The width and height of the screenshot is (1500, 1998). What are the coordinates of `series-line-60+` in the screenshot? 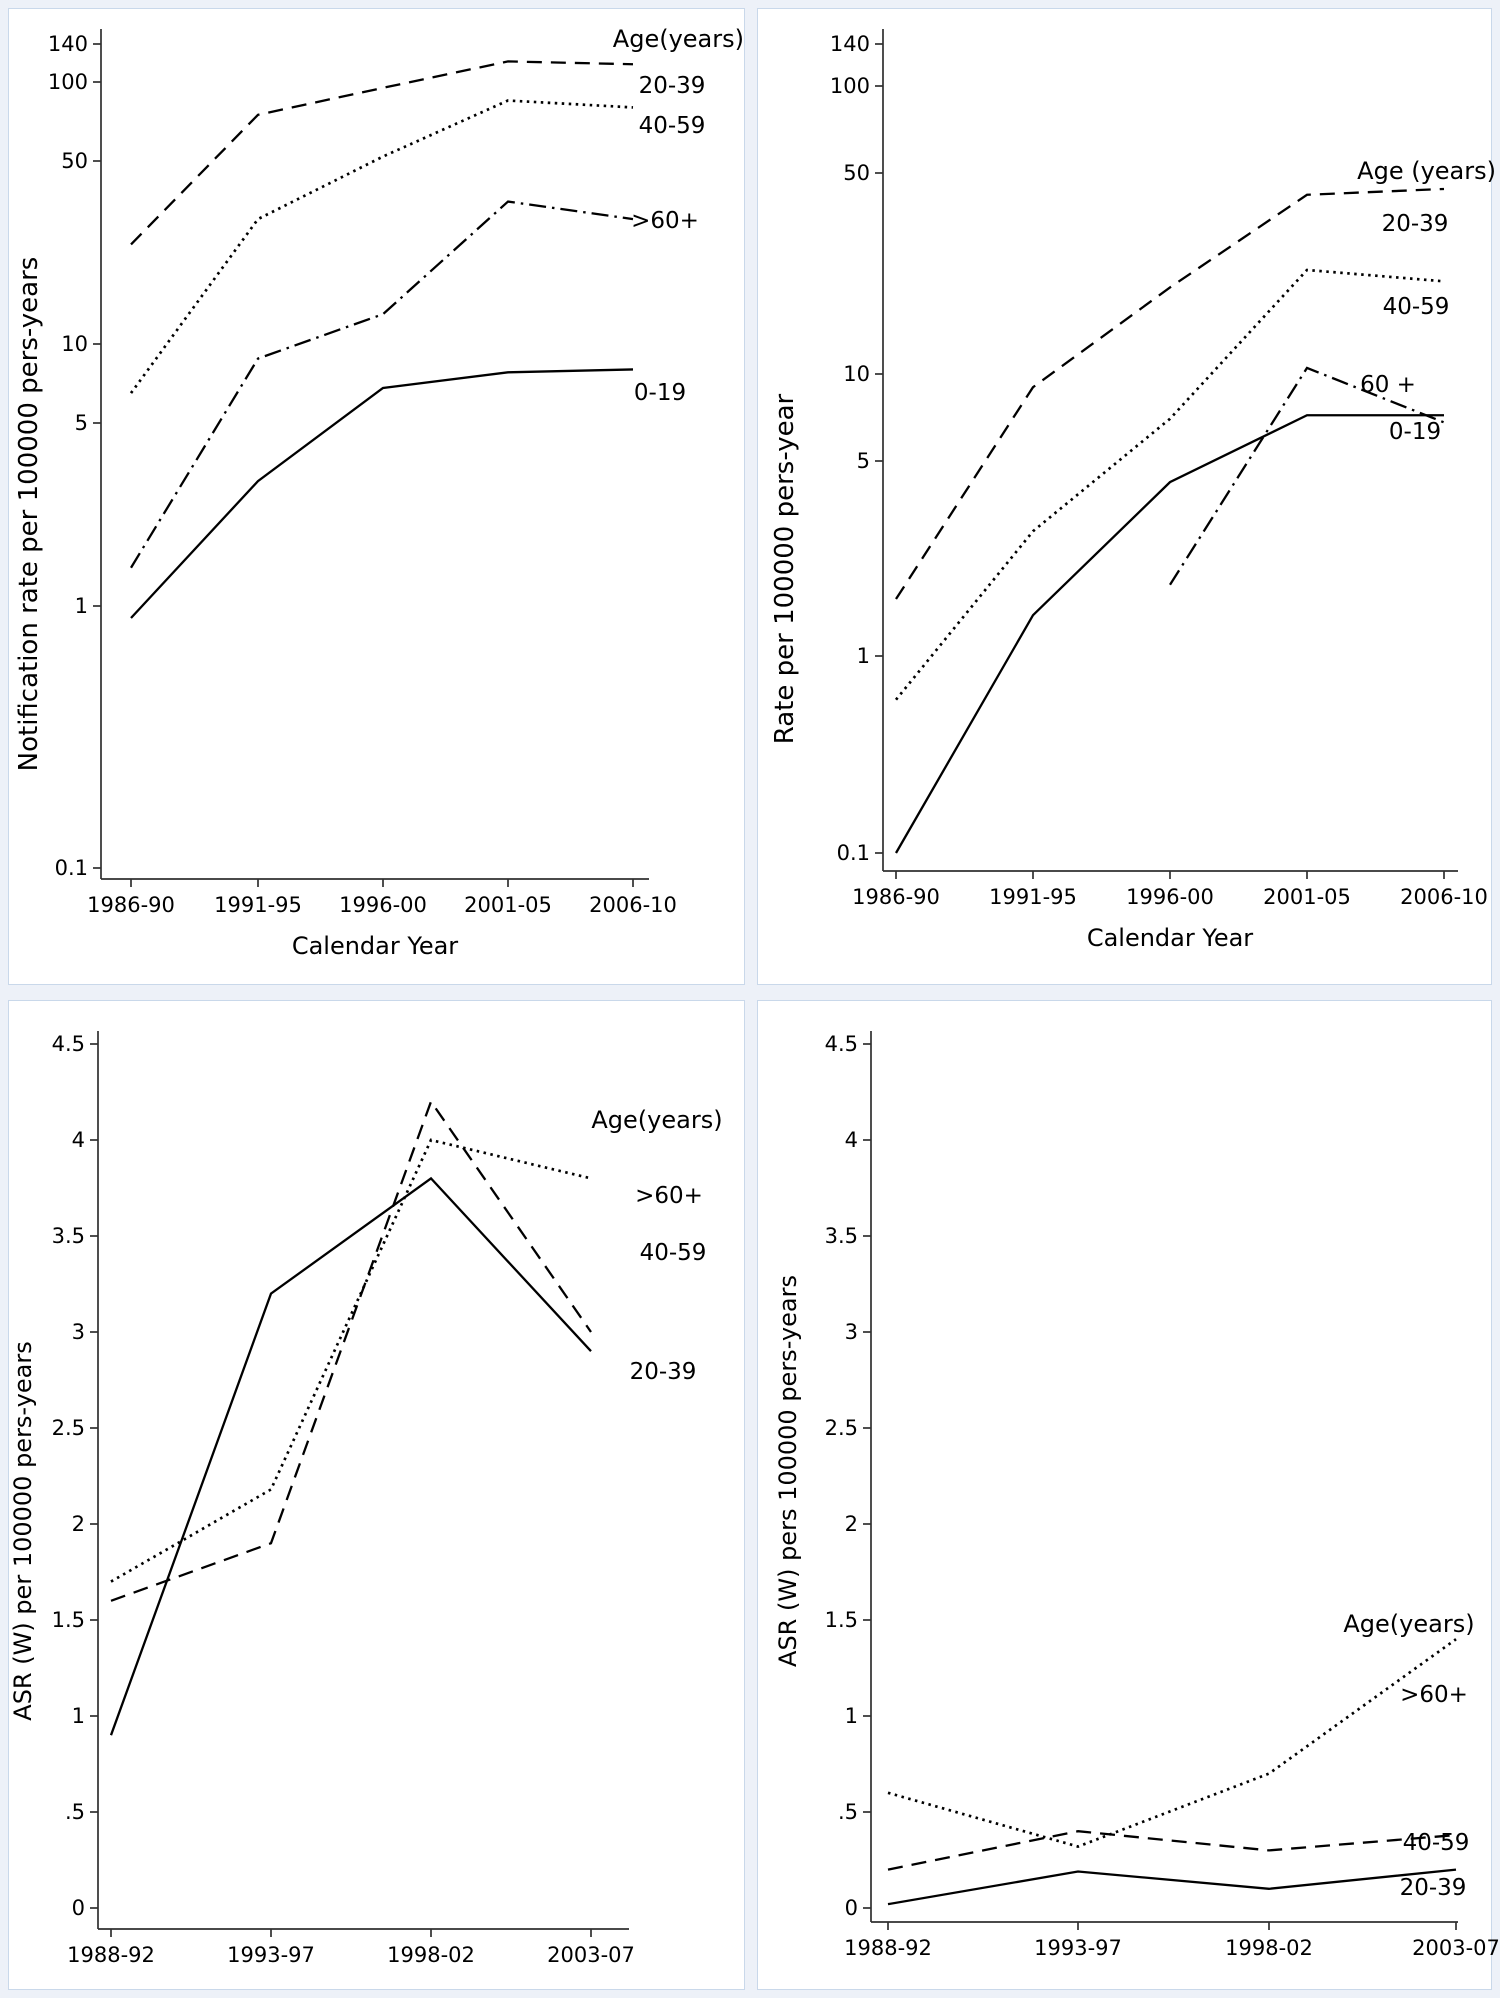 It's located at (1307, 476).